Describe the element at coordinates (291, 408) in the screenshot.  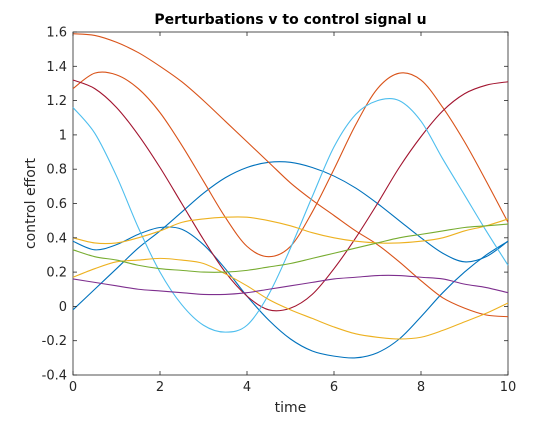
I see `x-axis-label: time` at that location.